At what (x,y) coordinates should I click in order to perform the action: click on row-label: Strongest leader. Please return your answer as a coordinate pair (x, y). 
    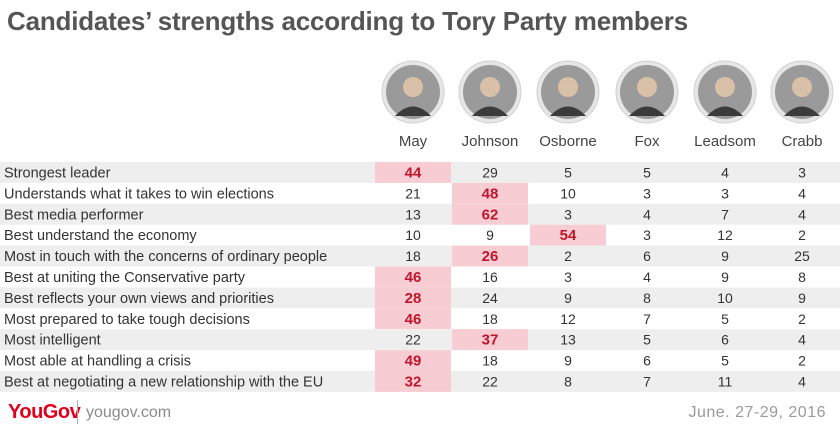
    Looking at the image, I should click on (57, 174).